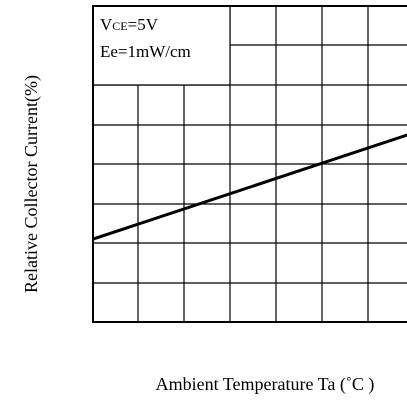  Describe the element at coordinates (143, 24) in the screenshot. I see `vce-value: =5V` at that location.